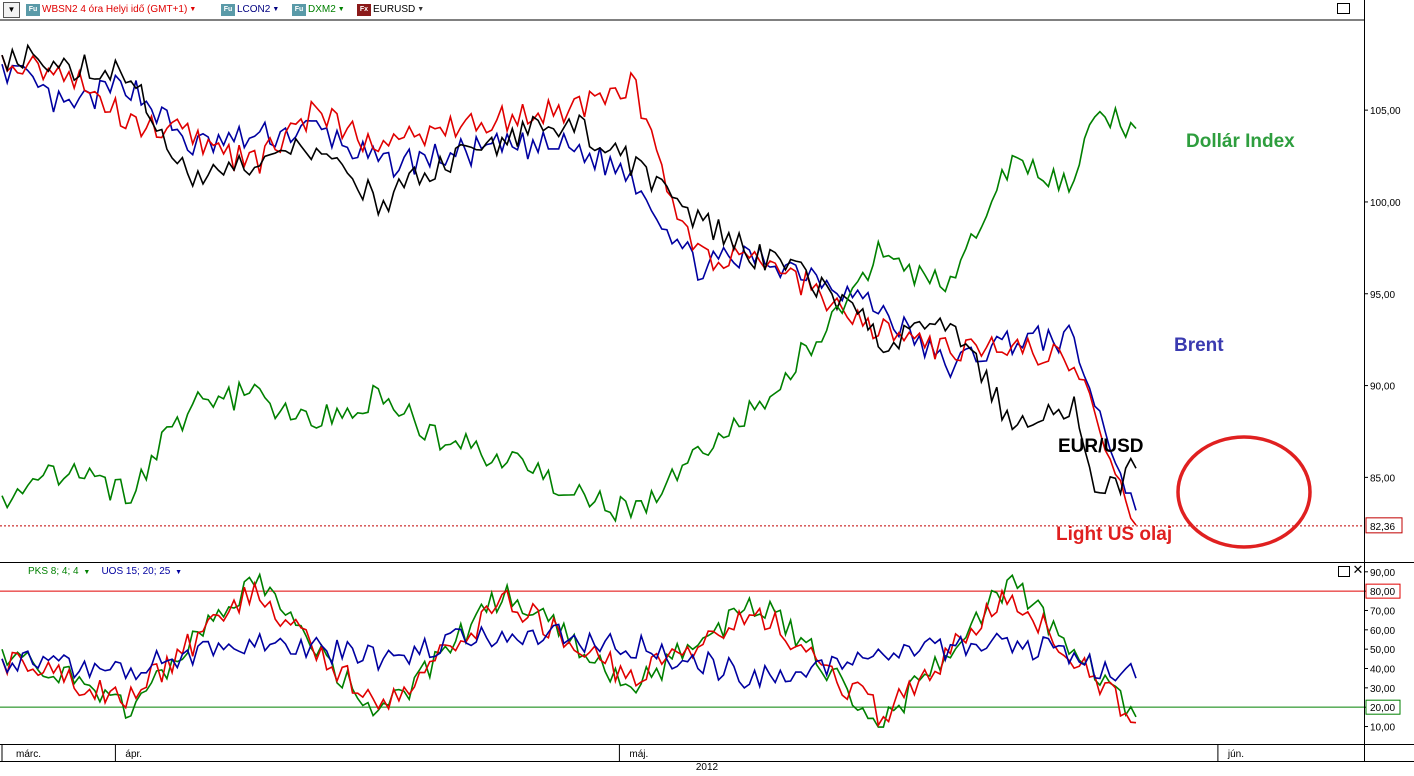 The image size is (1414, 776). What do you see at coordinates (1240, 141) in the screenshot?
I see `annotation-label: Dollár Index` at bounding box center [1240, 141].